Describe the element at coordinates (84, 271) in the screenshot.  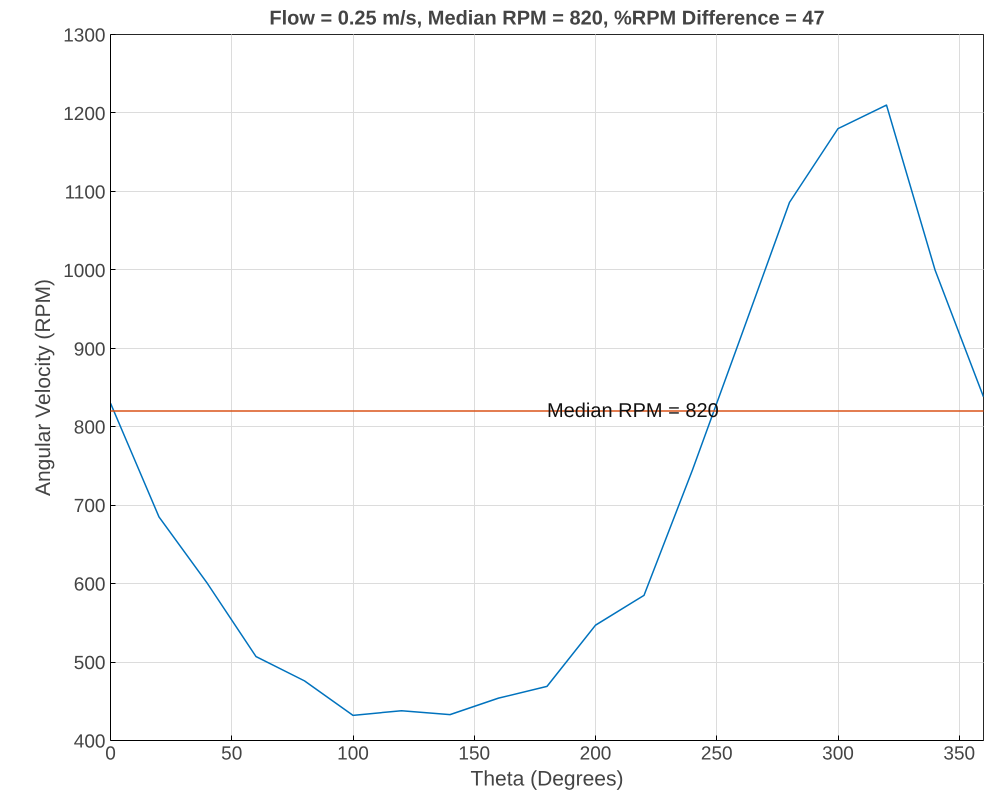
I see `y-tick-label: 1000` at that location.